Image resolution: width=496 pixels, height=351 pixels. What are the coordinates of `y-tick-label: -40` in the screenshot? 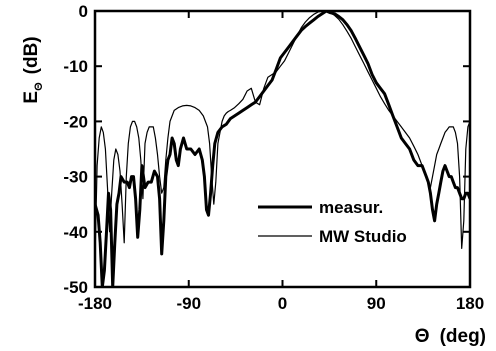 It's located at (75, 232).